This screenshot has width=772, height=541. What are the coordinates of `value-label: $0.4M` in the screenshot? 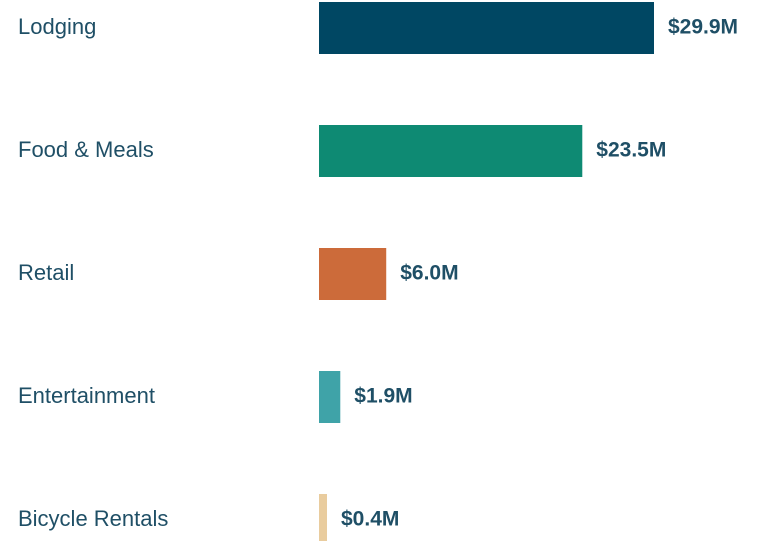 It's located at (370, 519).